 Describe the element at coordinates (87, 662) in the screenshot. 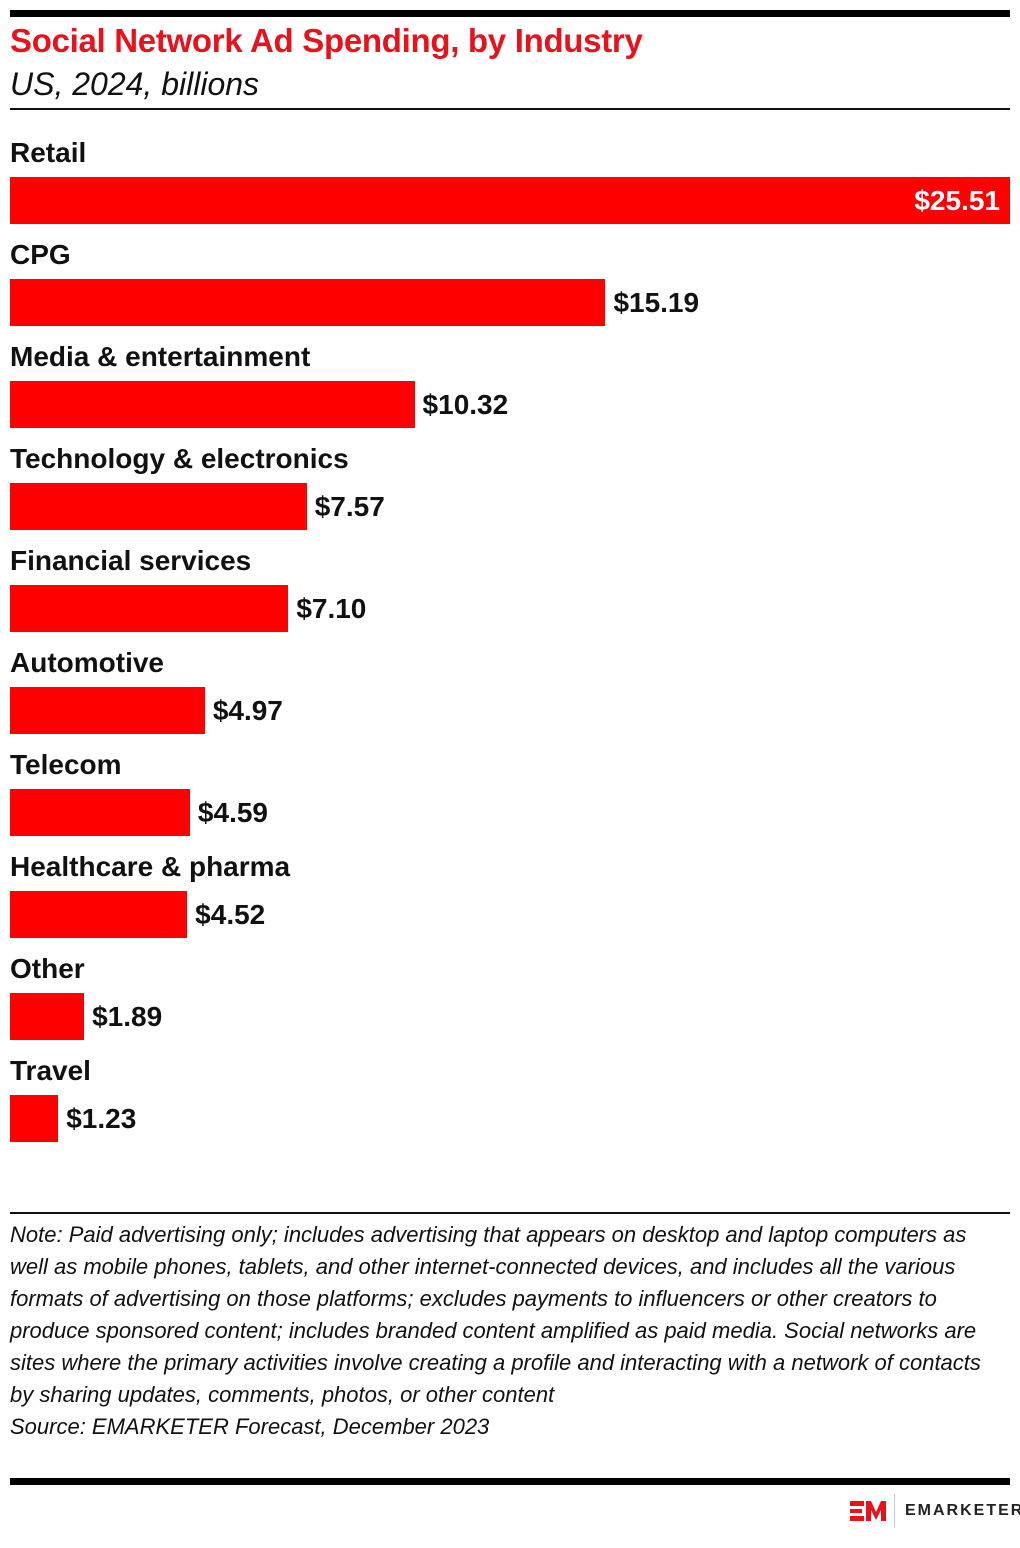

I see `category-label: Automotive` at that location.